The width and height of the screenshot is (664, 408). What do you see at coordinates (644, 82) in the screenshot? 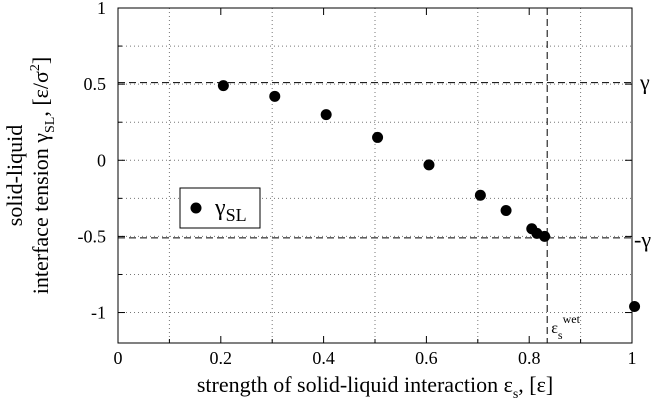
I see `ref-label-gamma: γ` at bounding box center [644, 82].